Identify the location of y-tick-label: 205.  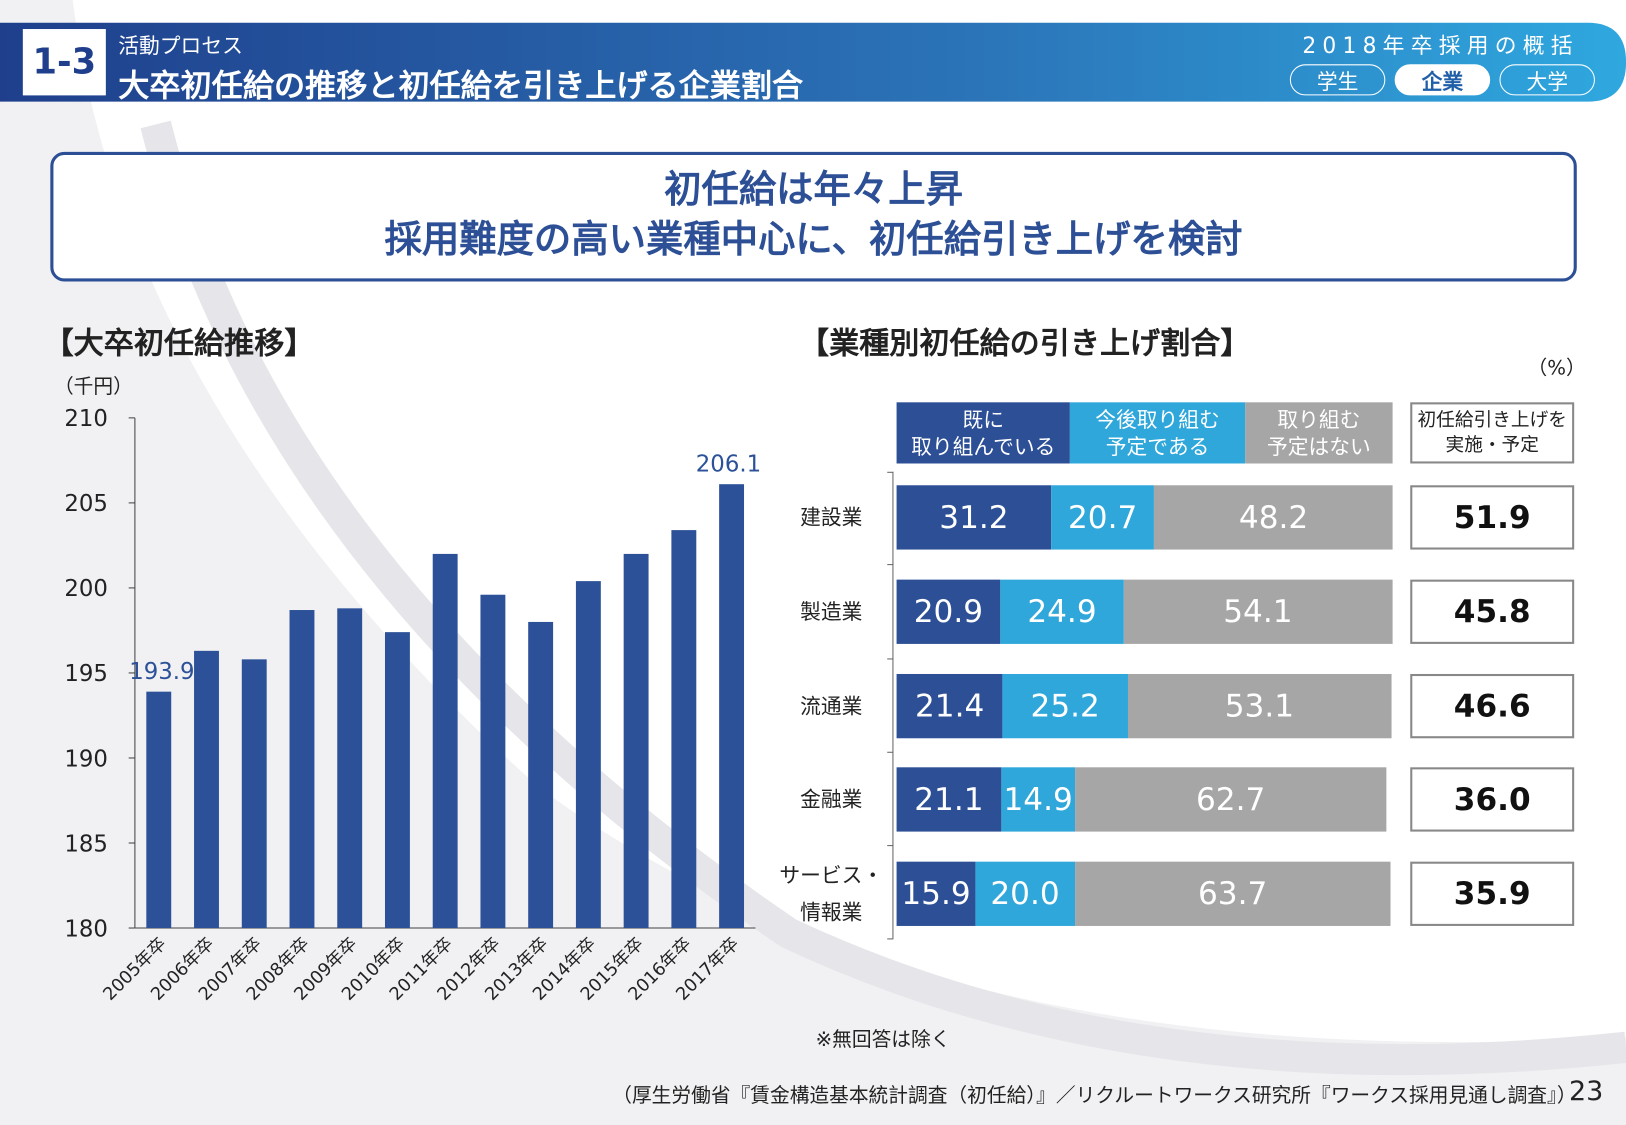
(86, 504).